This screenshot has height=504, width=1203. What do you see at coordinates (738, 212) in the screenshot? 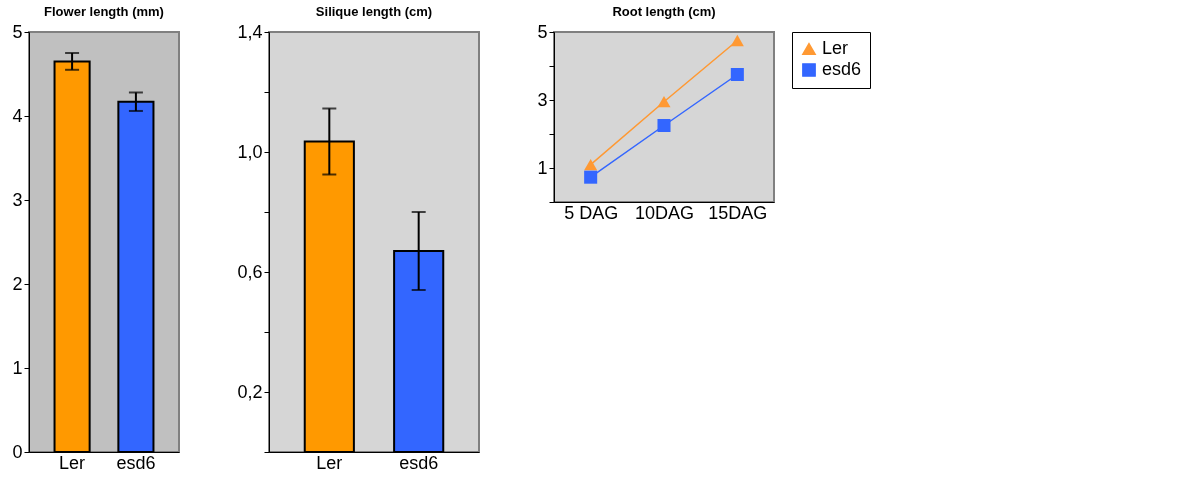
I see `x-tick-label: 15DAG` at bounding box center [738, 212].